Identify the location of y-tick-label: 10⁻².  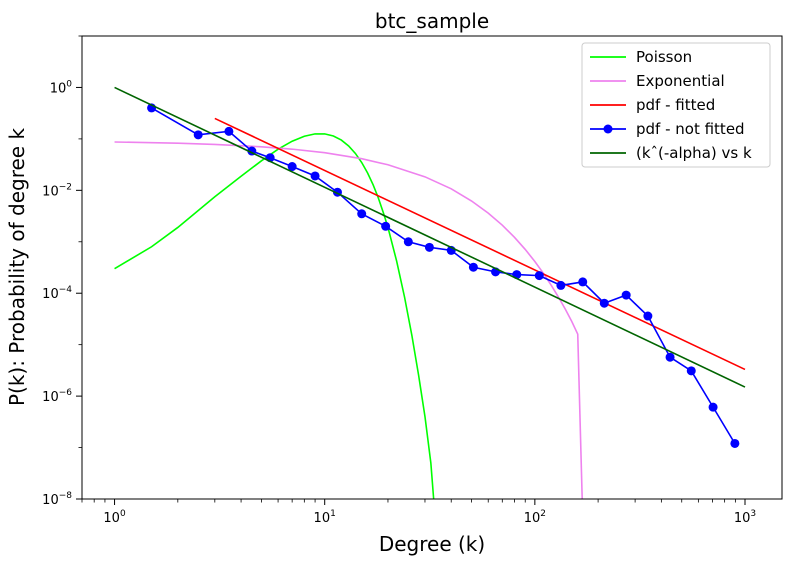
(57, 190).